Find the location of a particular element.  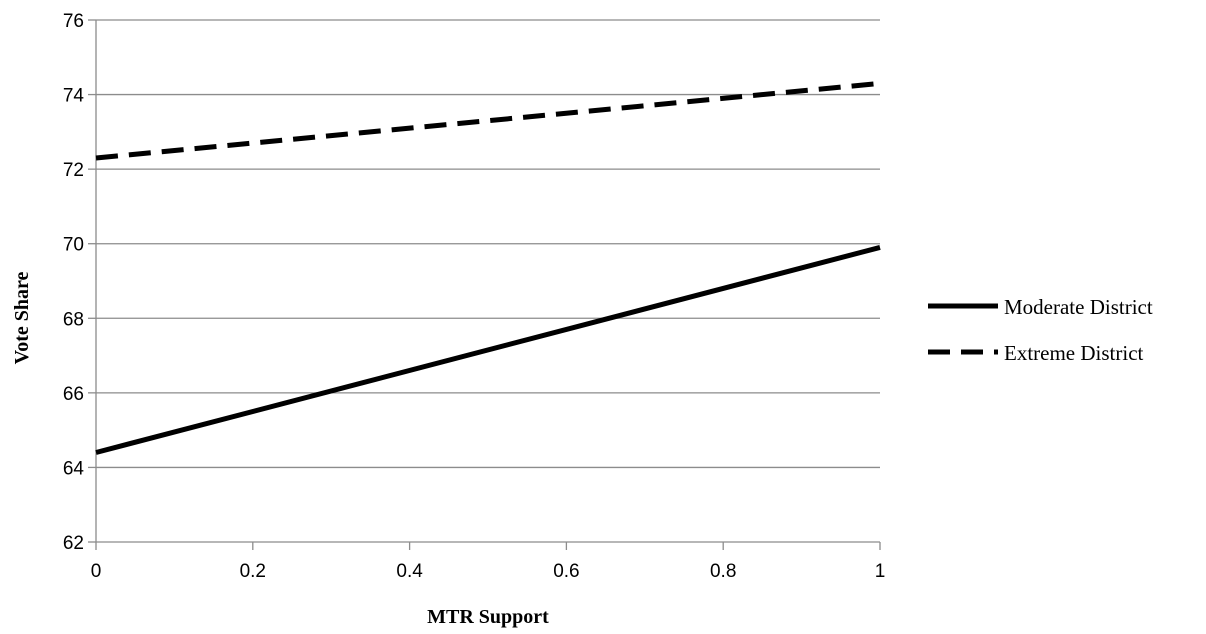

x-tick-labels: 0 0.2 0.4 0.6 0.8 1 is located at coordinates (488, 571).